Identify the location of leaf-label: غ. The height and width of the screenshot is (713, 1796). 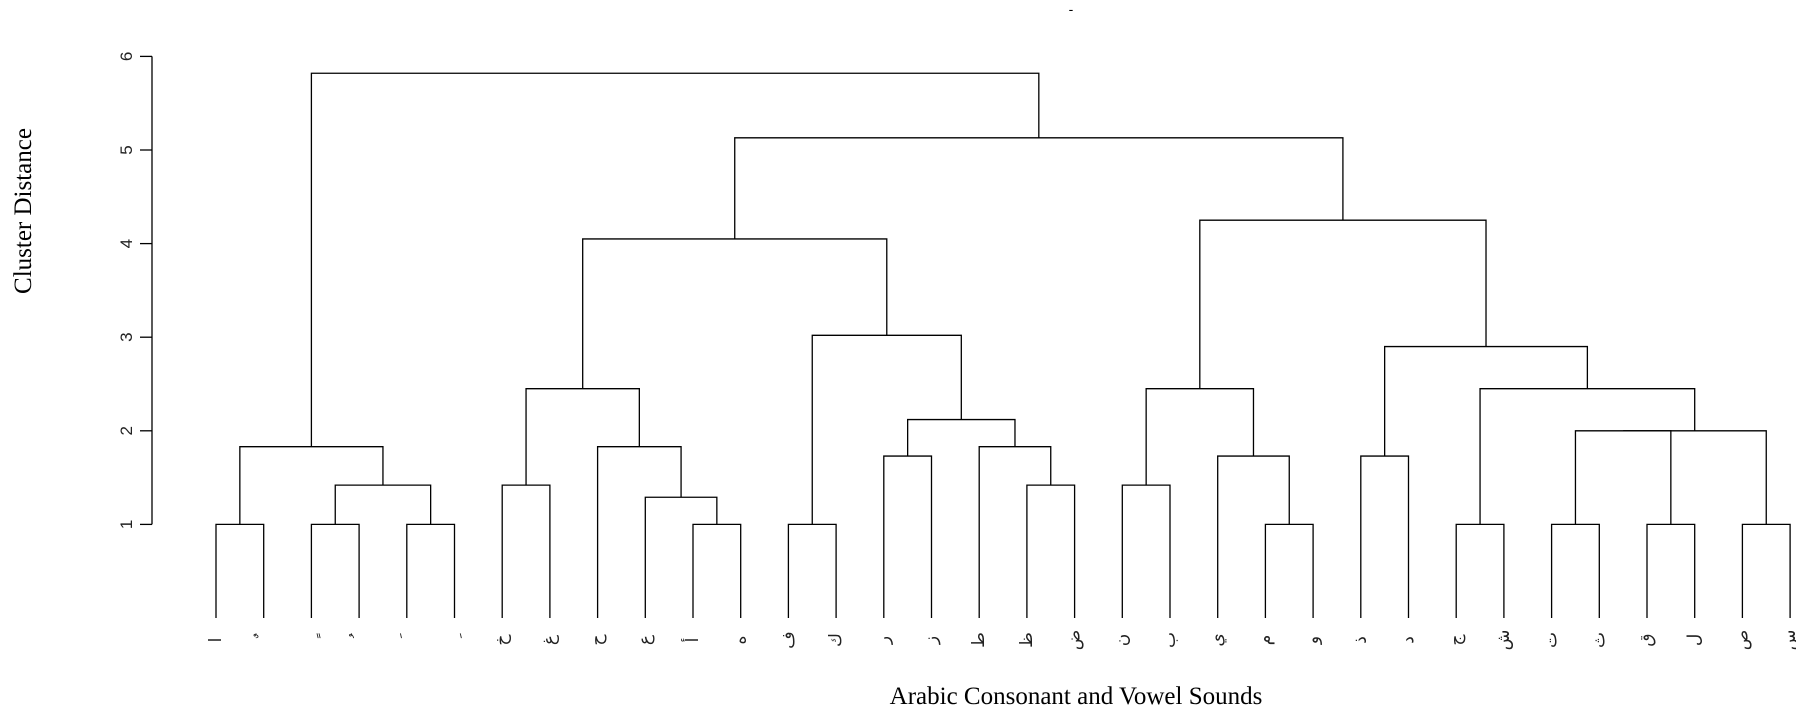
(550, 640).